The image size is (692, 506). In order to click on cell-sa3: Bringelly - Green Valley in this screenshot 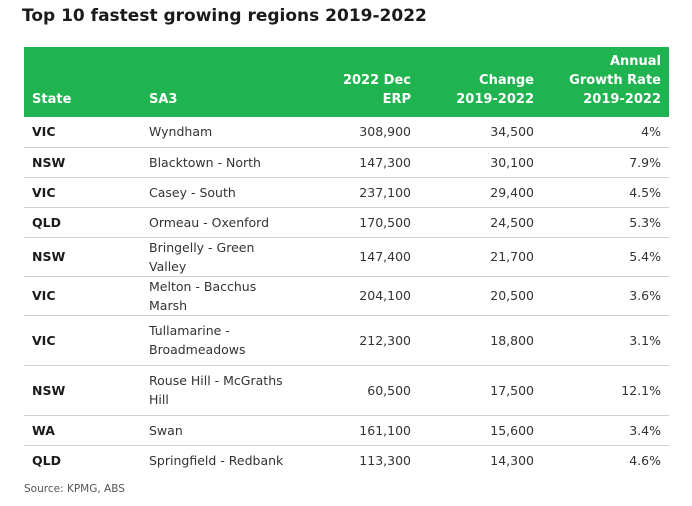, I will do `click(221, 257)`.